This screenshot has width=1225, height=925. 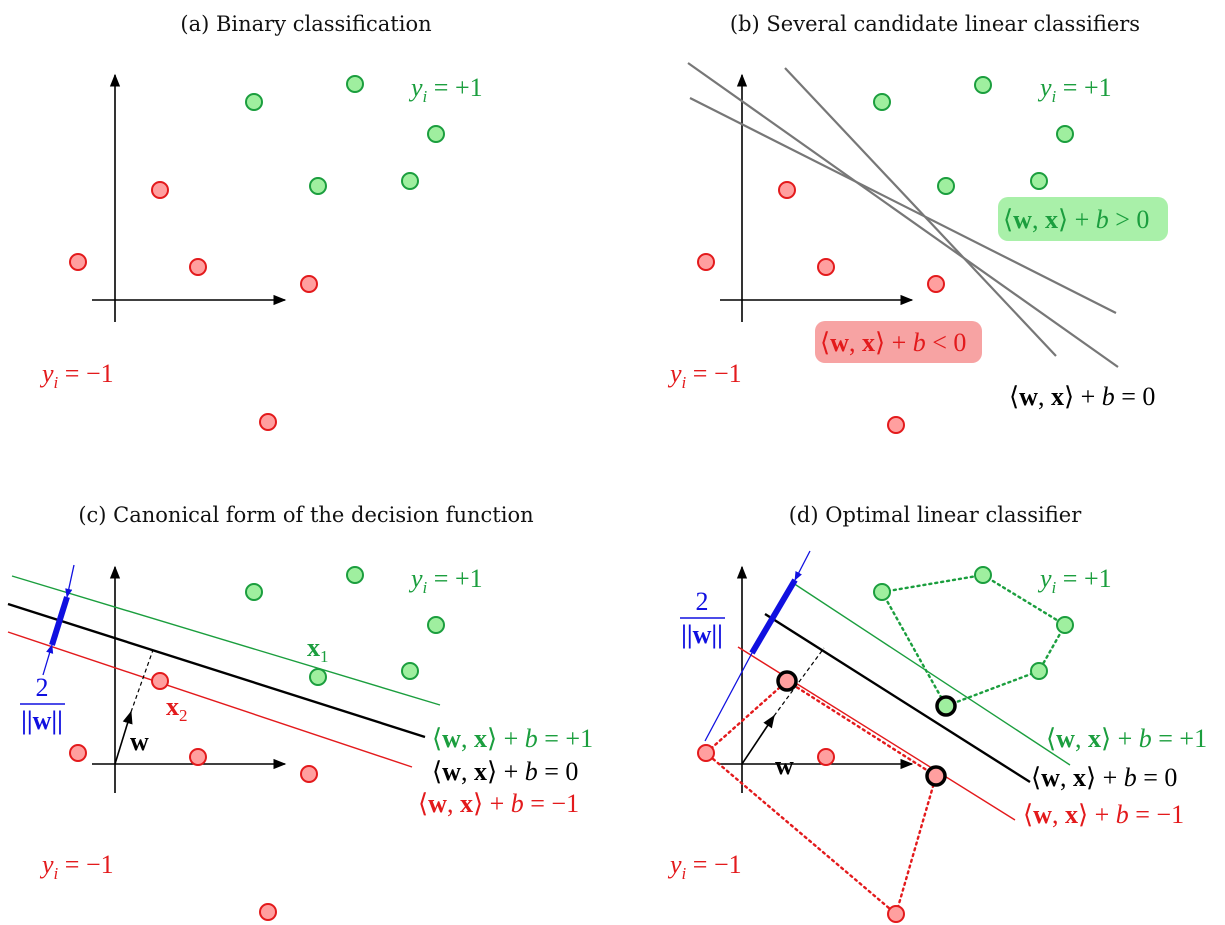 What do you see at coordinates (946, 706) in the screenshot?
I see `support-vector-positive` at bounding box center [946, 706].